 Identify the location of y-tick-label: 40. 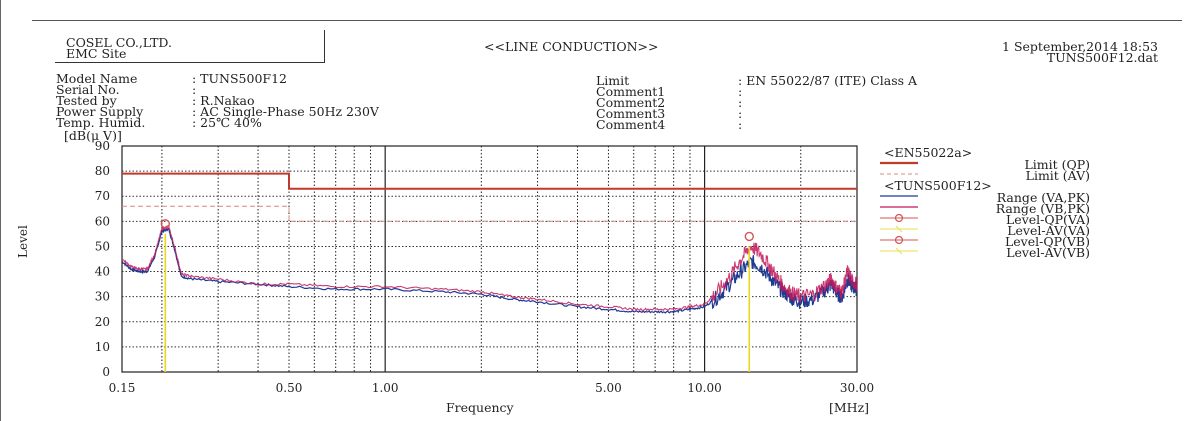
(102, 272).